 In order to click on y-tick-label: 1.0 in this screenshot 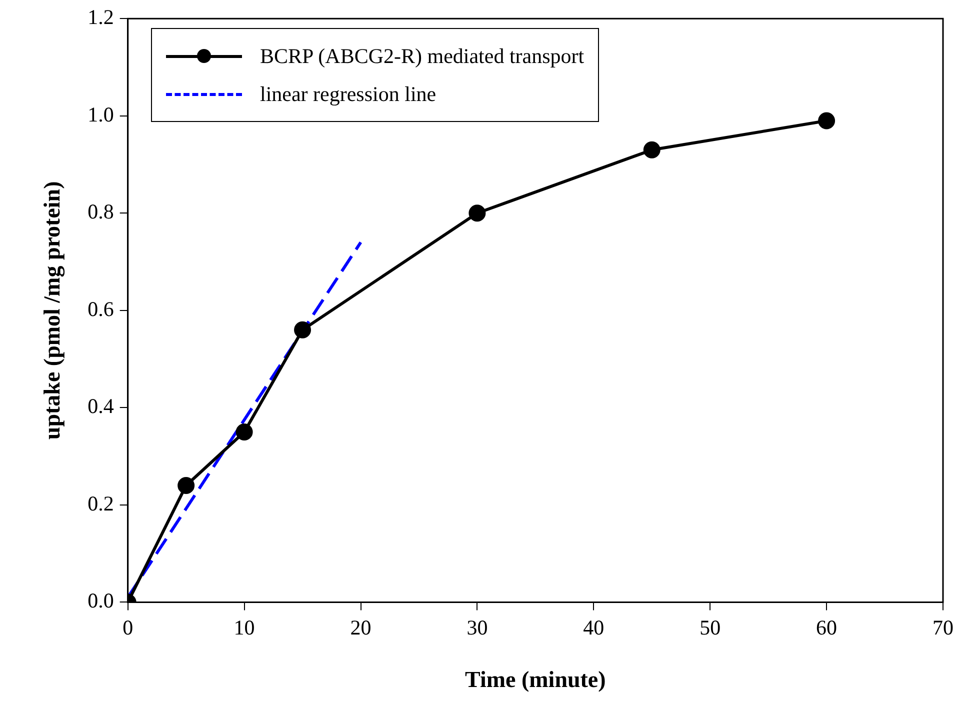, I will do `click(101, 114)`.